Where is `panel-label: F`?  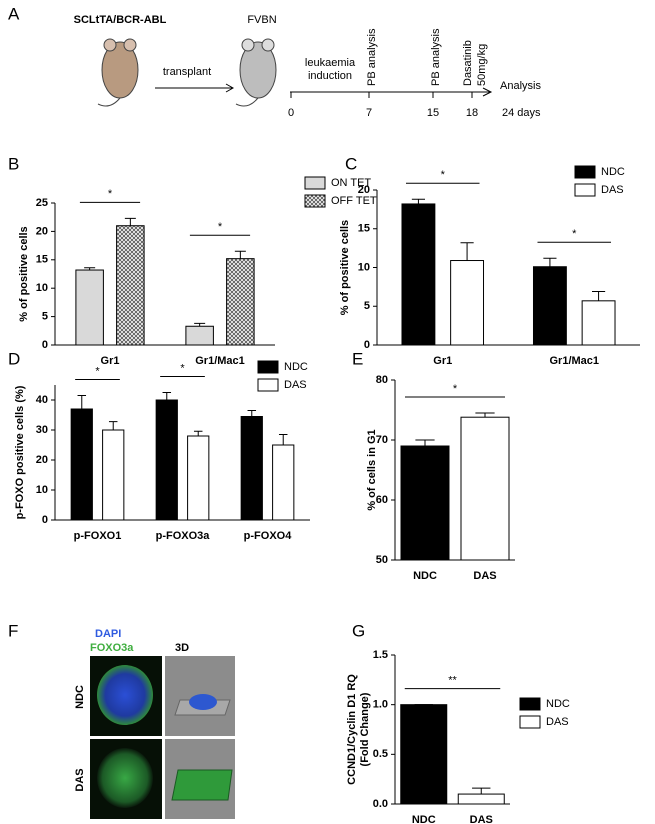
panel-label: F is located at coordinates (13, 630).